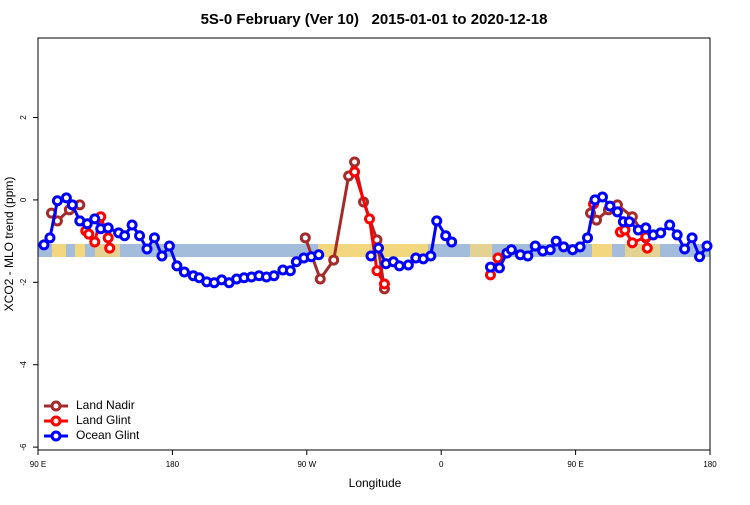 This screenshot has height=505, width=750. What do you see at coordinates (108, 435) in the screenshot?
I see `legend-label: Ocean Glint` at bounding box center [108, 435].